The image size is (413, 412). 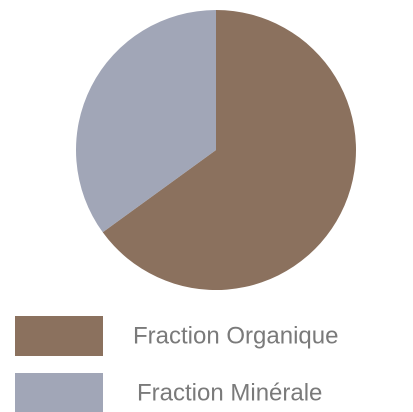 I want to click on legend-label: Fraction Organique, so click(x=235, y=335).